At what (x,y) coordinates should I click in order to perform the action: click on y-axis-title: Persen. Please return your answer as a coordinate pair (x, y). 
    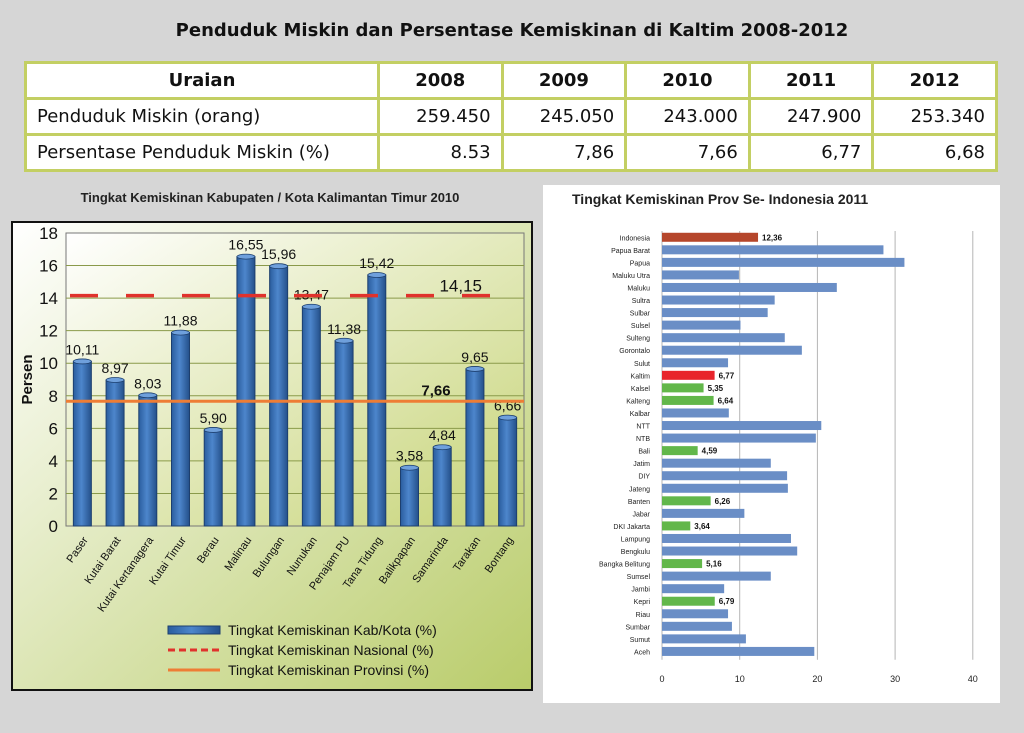
    Looking at the image, I should click on (27, 379).